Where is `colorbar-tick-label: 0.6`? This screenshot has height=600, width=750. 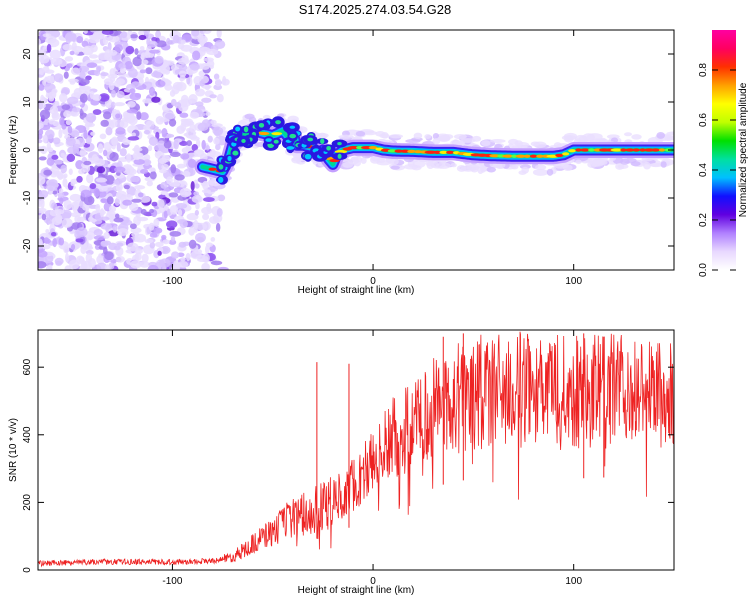 colorbar-tick-label: 0.6 is located at coordinates (703, 120).